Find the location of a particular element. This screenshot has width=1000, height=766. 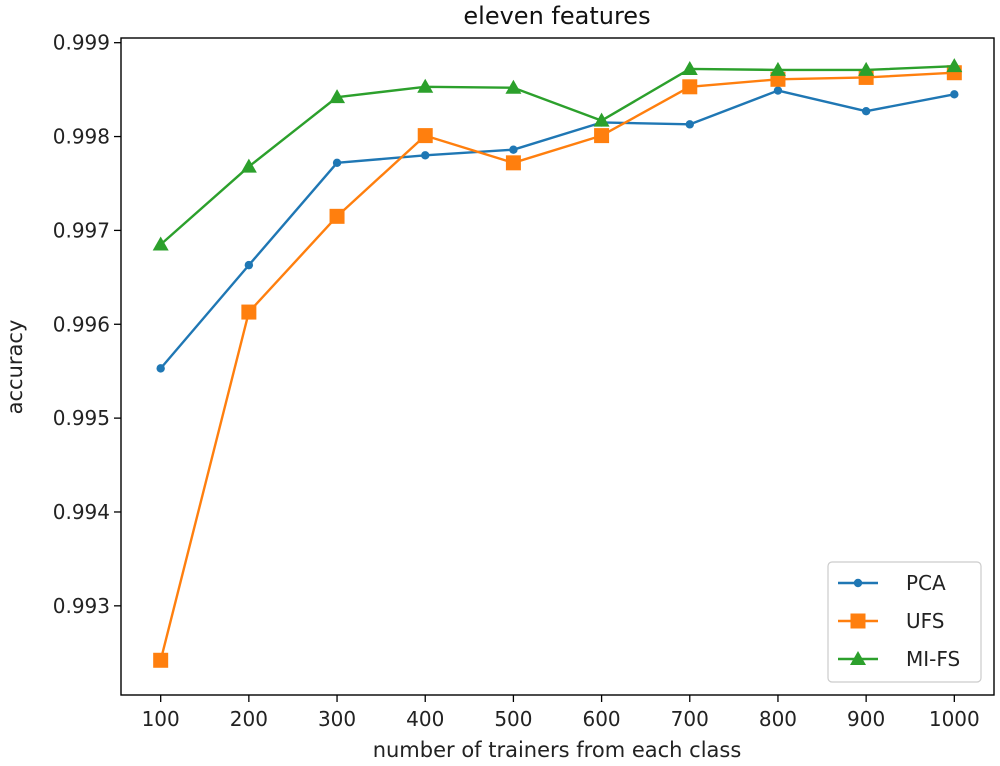

legend-entry: PCA is located at coordinates (892, 583).